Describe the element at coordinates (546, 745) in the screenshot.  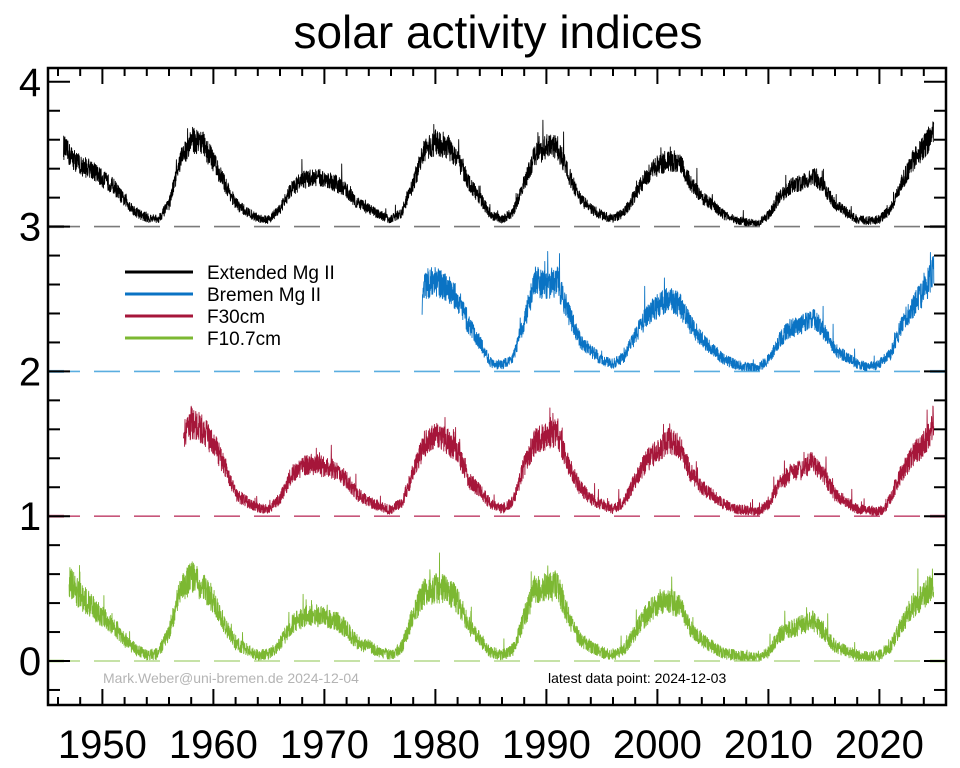
I see `x-tick-label: 1990` at that location.